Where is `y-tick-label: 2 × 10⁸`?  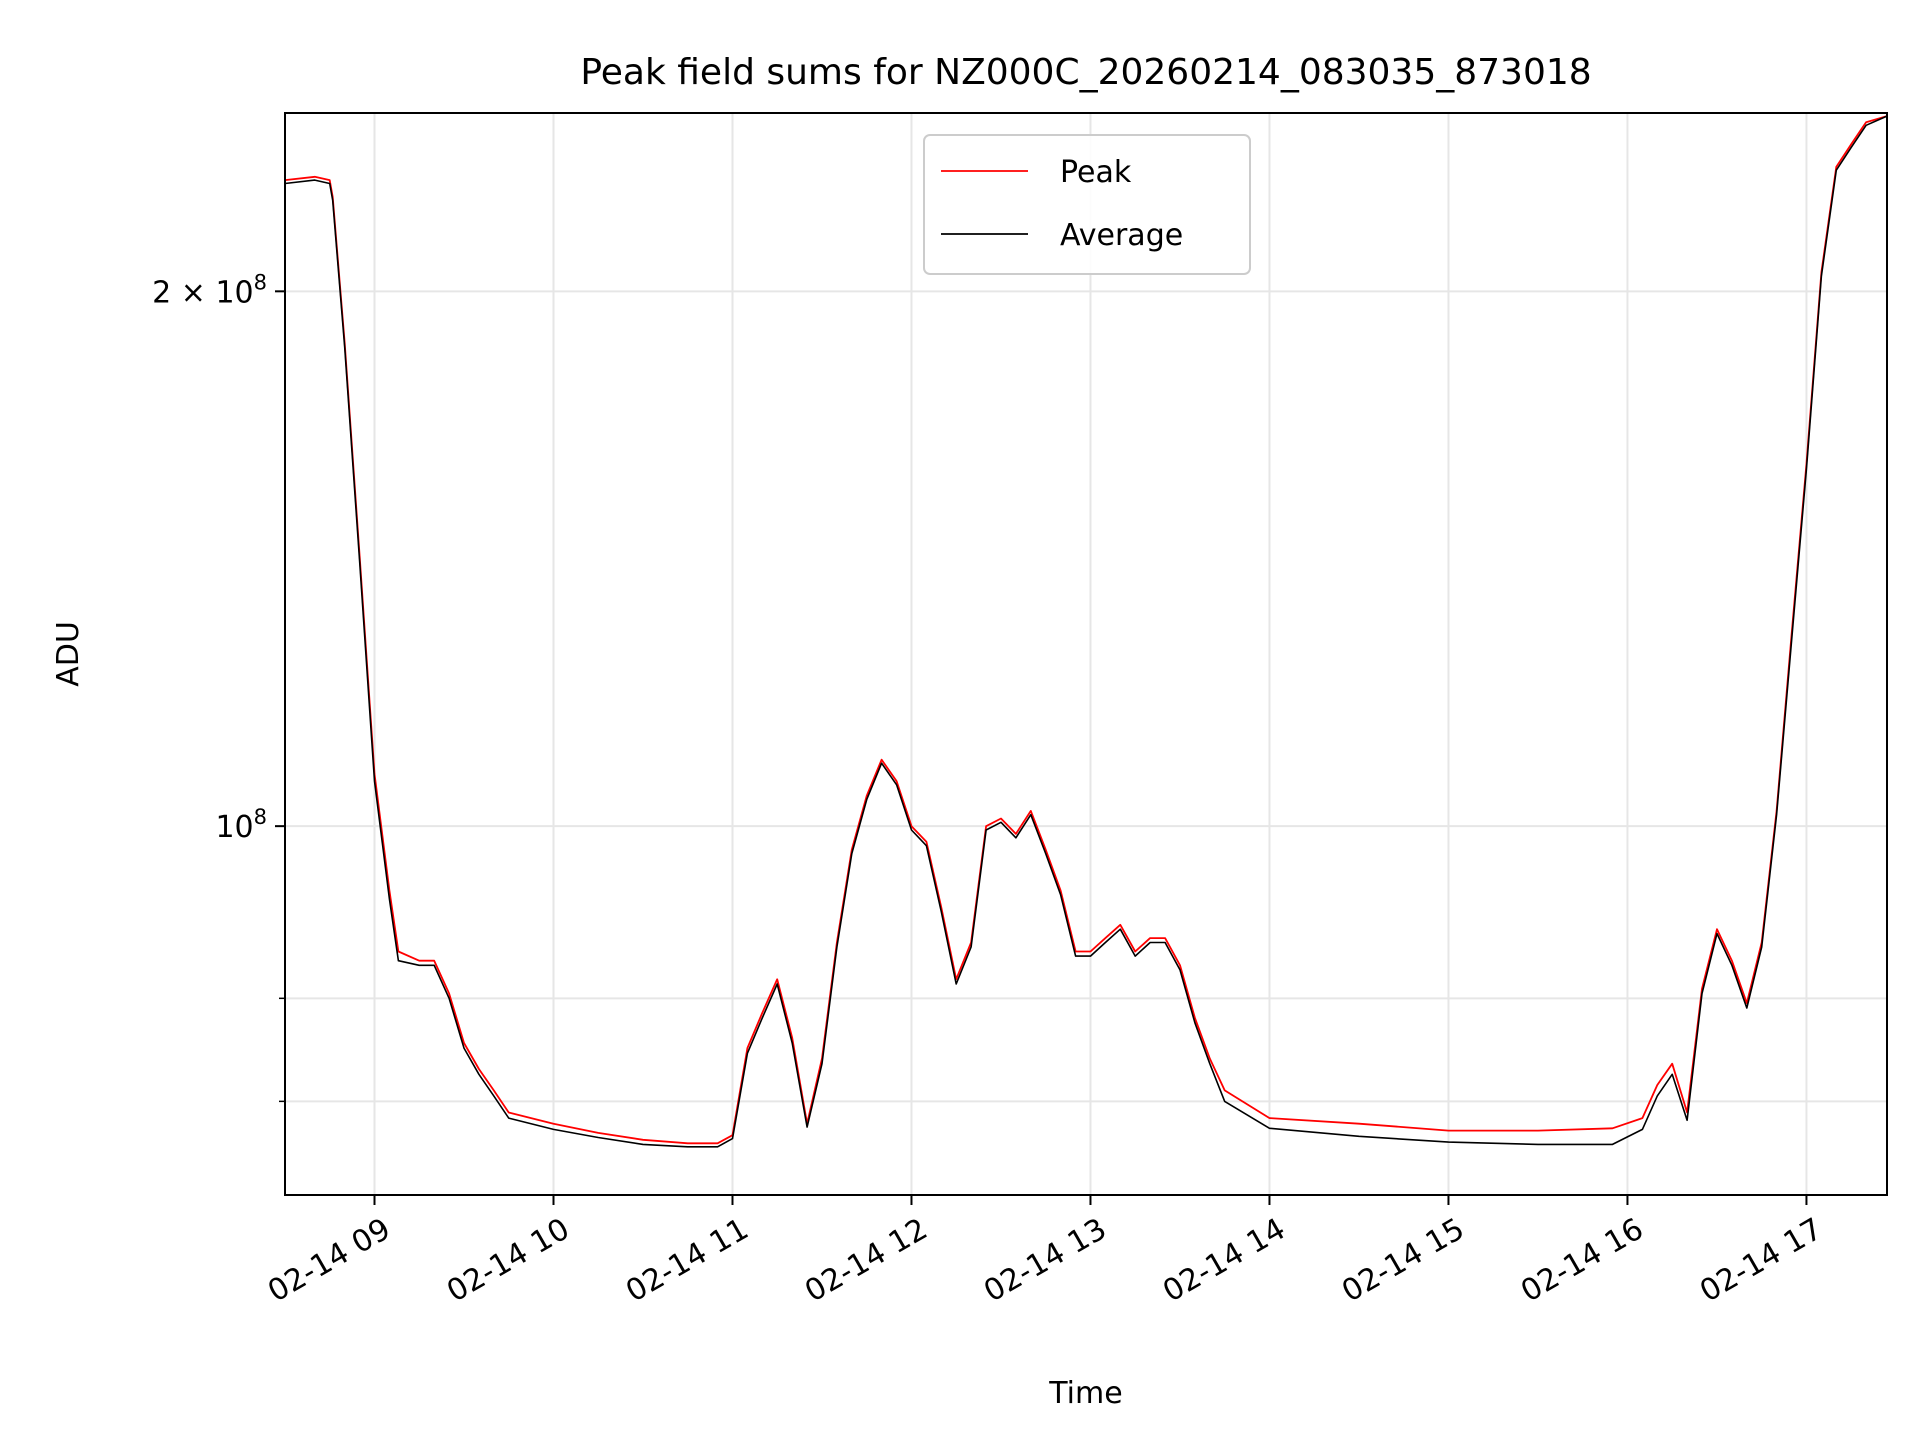 y-tick-label: 2 × 10⁸ is located at coordinates (209, 290).